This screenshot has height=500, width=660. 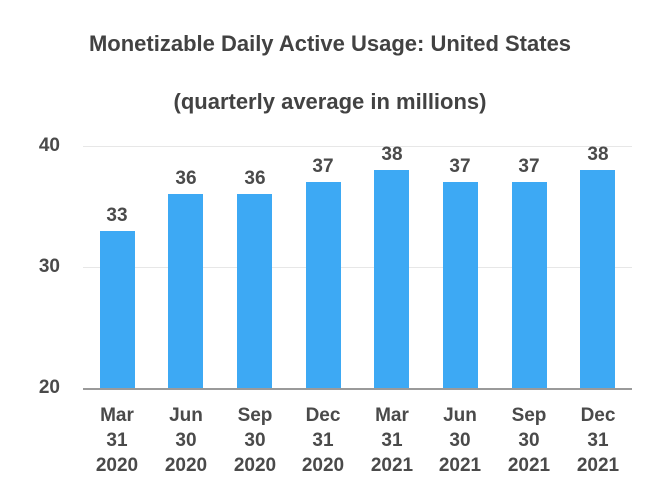 What do you see at coordinates (49, 266) in the screenshot?
I see `y-tick-label: 30` at bounding box center [49, 266].